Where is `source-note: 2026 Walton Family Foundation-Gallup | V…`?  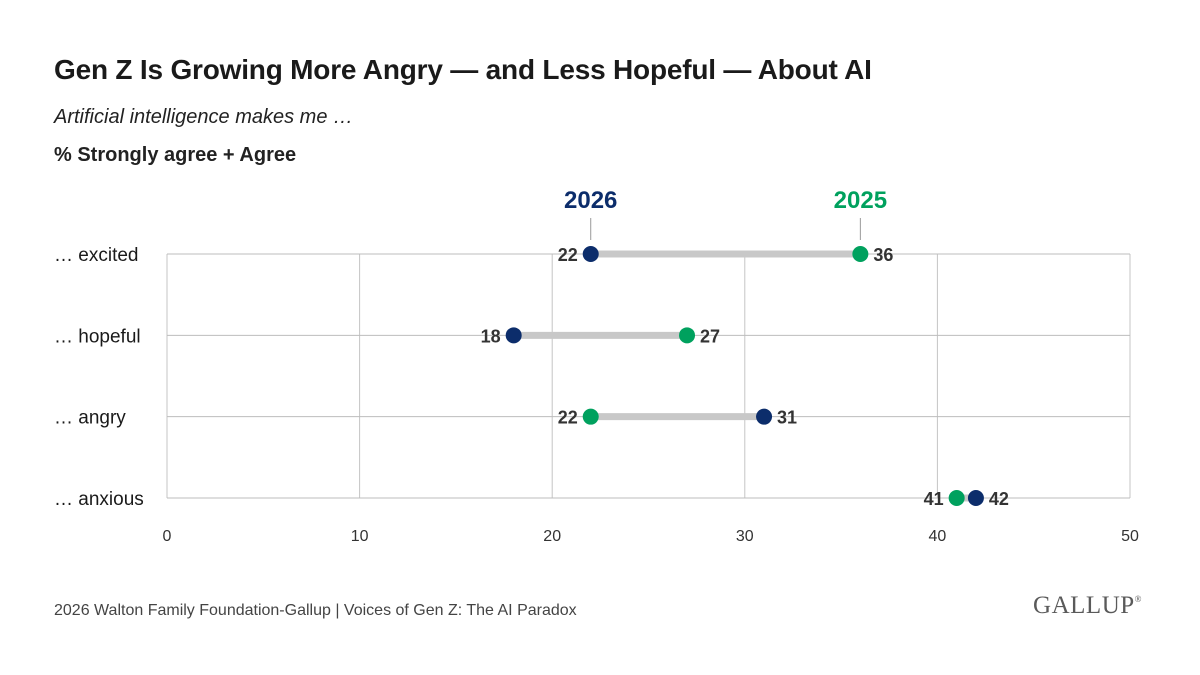 source-note: 2026 Walton Family Foundation-Gallup | V… is located at coordinates (315, 610).